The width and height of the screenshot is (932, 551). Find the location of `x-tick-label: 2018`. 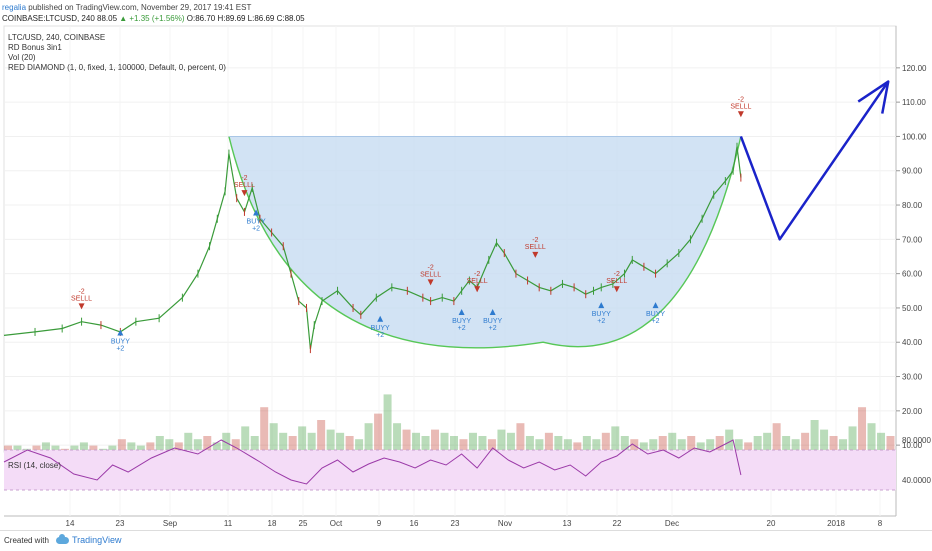

x-tick-label: 2018 is located at coordinates (836, 523).